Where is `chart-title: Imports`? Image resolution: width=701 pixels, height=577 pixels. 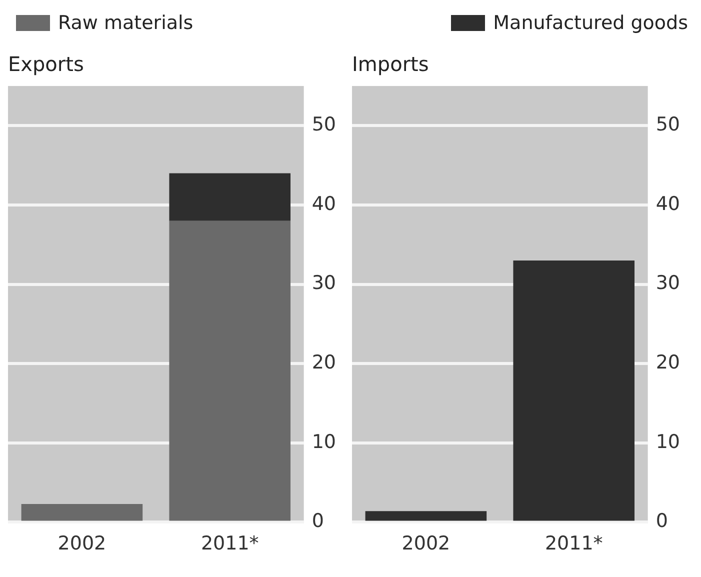 chart-title: Imports is located at coordinates (390, 64).